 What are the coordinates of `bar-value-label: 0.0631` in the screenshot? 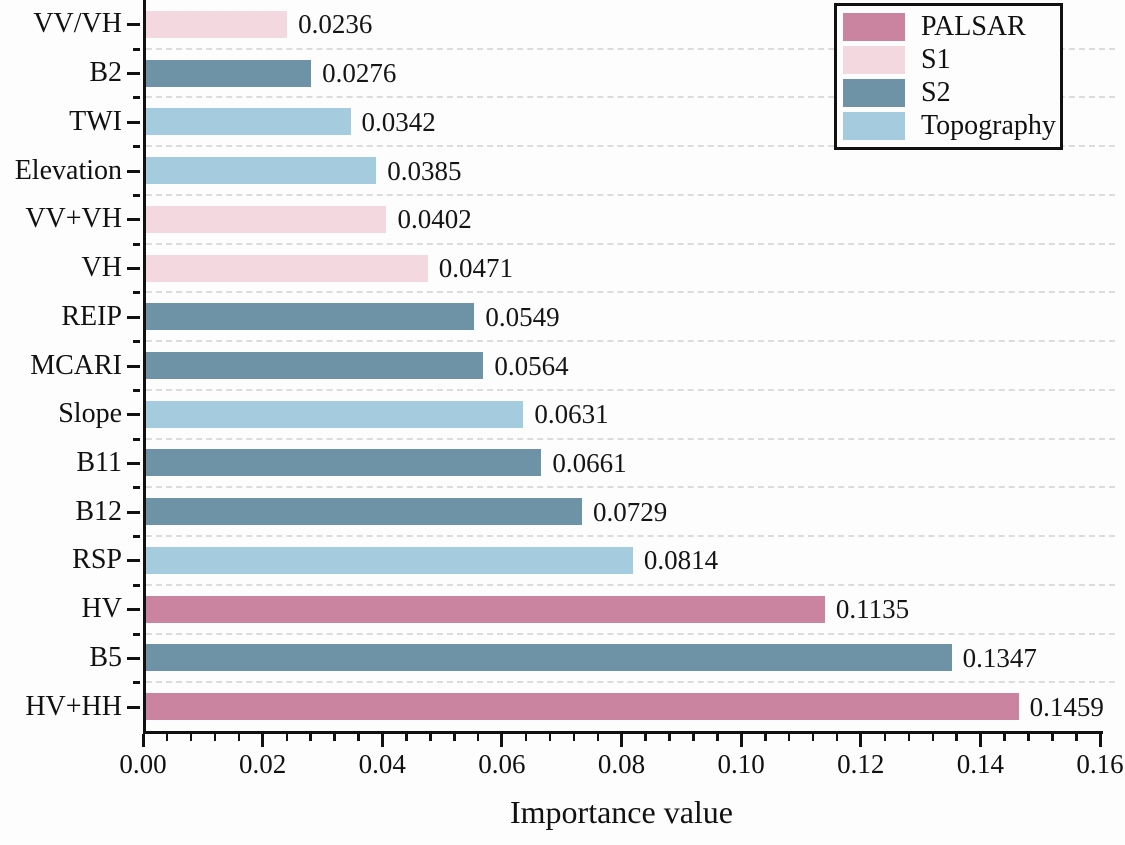 It's located at (571, 414).